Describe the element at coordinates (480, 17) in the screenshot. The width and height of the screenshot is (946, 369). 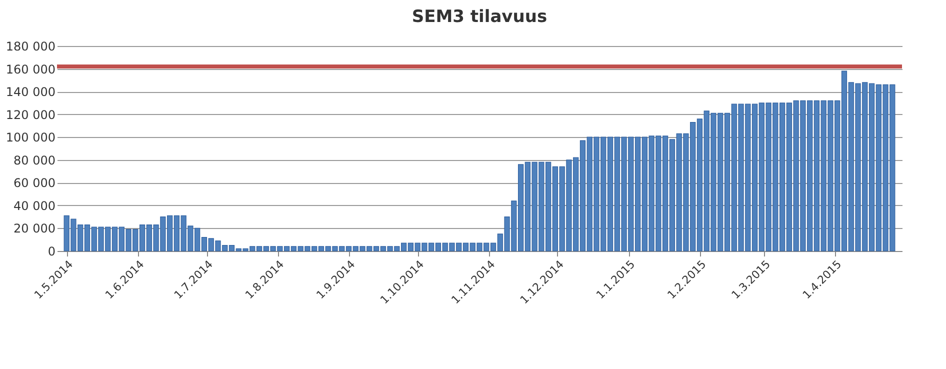
I see `chart-title: SEM3 tilavuus` at that location.